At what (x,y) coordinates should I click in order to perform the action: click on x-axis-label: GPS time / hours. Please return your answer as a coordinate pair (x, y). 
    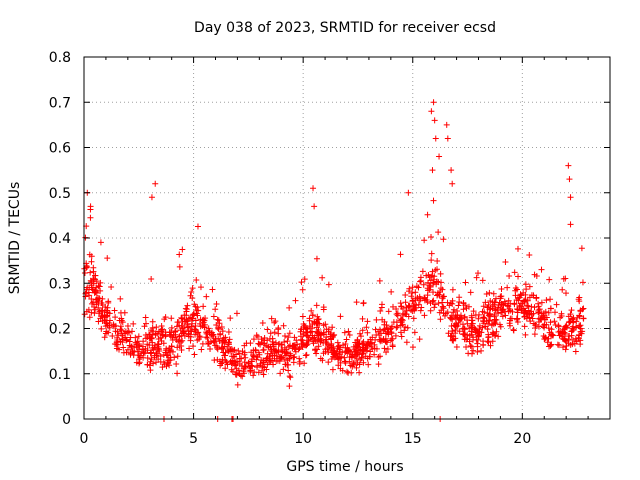
    Looking at the image, I should click on (344, 467).